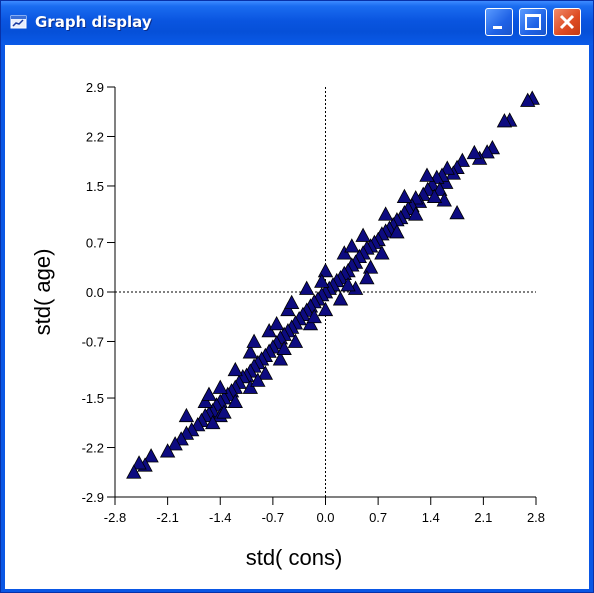  I want to click on x-tick-label: 2.8, so click(536, 517).